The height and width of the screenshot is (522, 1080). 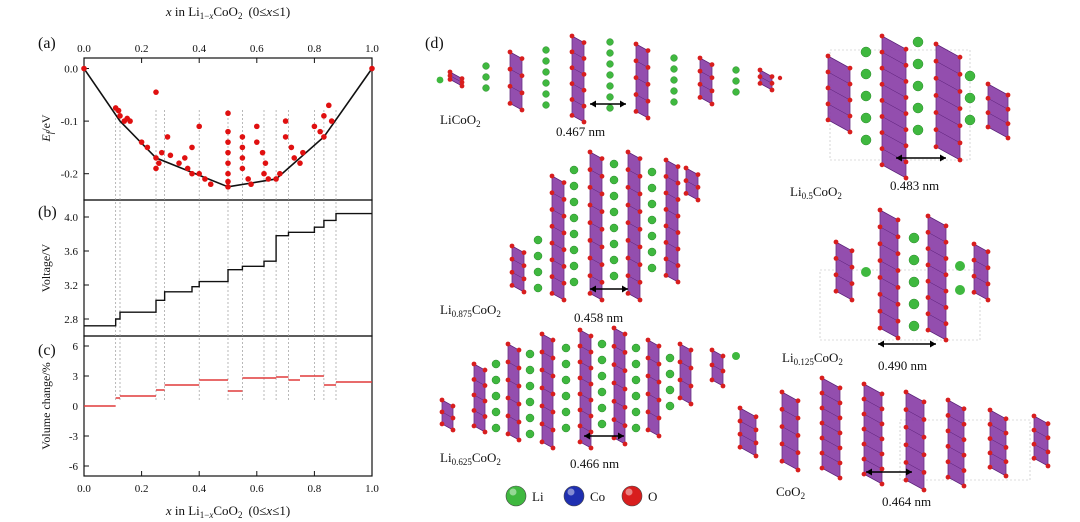 I want to click on y-tick-label: 2.8, so click(x=71, y=320).